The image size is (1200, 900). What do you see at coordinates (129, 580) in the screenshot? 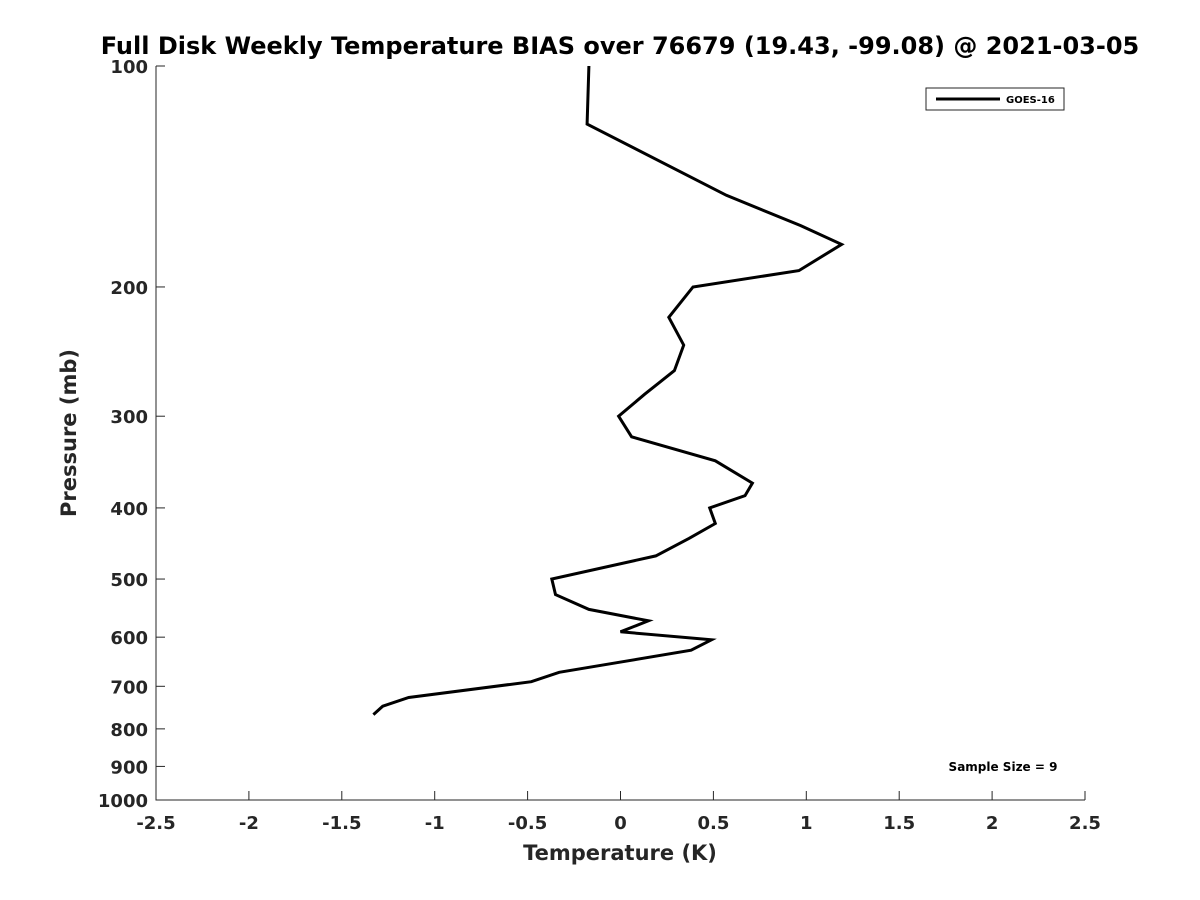
I see `y-tick-label: 500` at bounding box center [129, 580].